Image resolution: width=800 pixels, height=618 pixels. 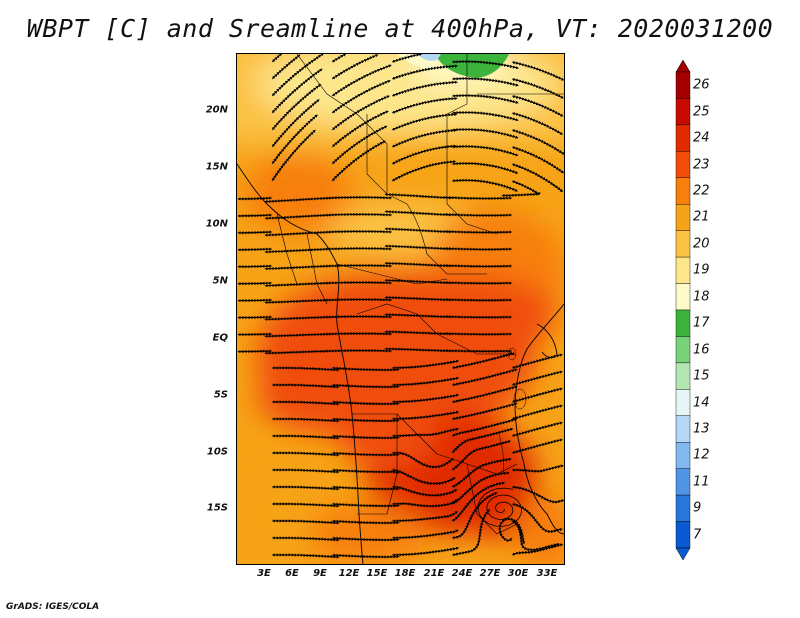 I want to click on colorbar-label: 21, so click(x=701, y=217).